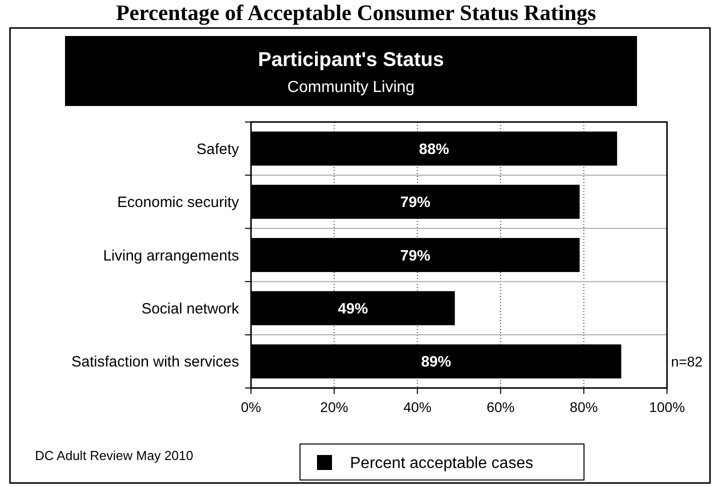 The height and width of the screenshot is (487, 712). Describe the element at coordinates (114, 455) in the screenshot. I see `text: DC Adult Review May 2010` at that location.